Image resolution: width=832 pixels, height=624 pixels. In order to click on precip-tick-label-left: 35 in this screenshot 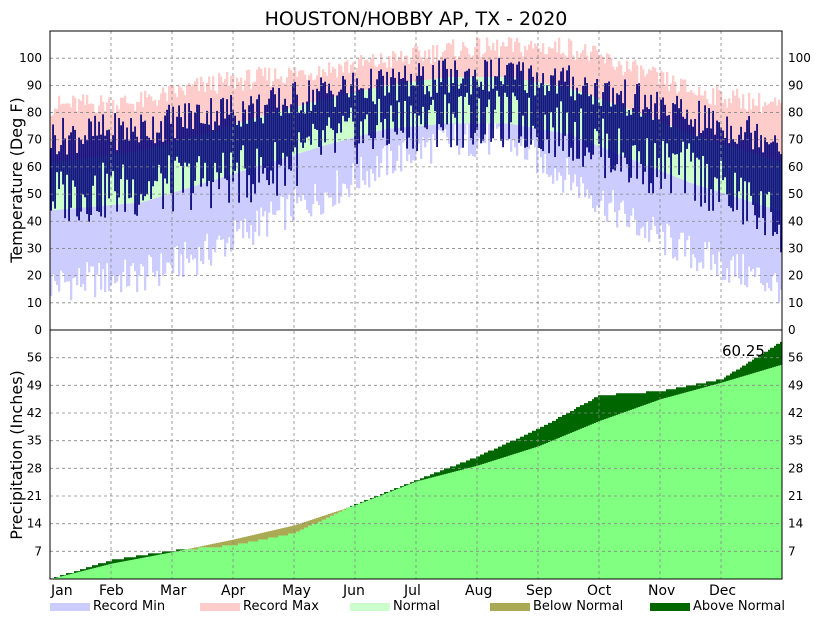, I will do `click(34, 441)`.